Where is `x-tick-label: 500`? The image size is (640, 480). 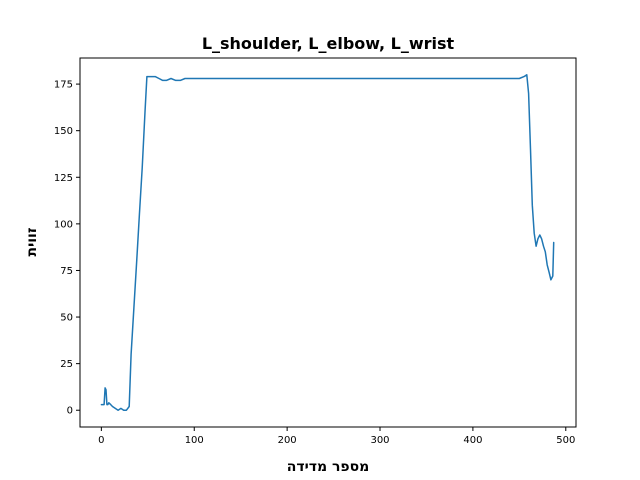 x-tick-label: 500 is located at coordinates (565, 440).